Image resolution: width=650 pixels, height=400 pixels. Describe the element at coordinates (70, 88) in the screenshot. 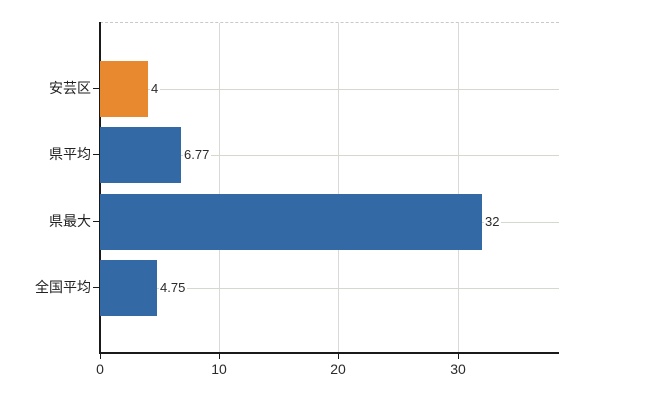

I see `category-label: 安芸区` at that location.